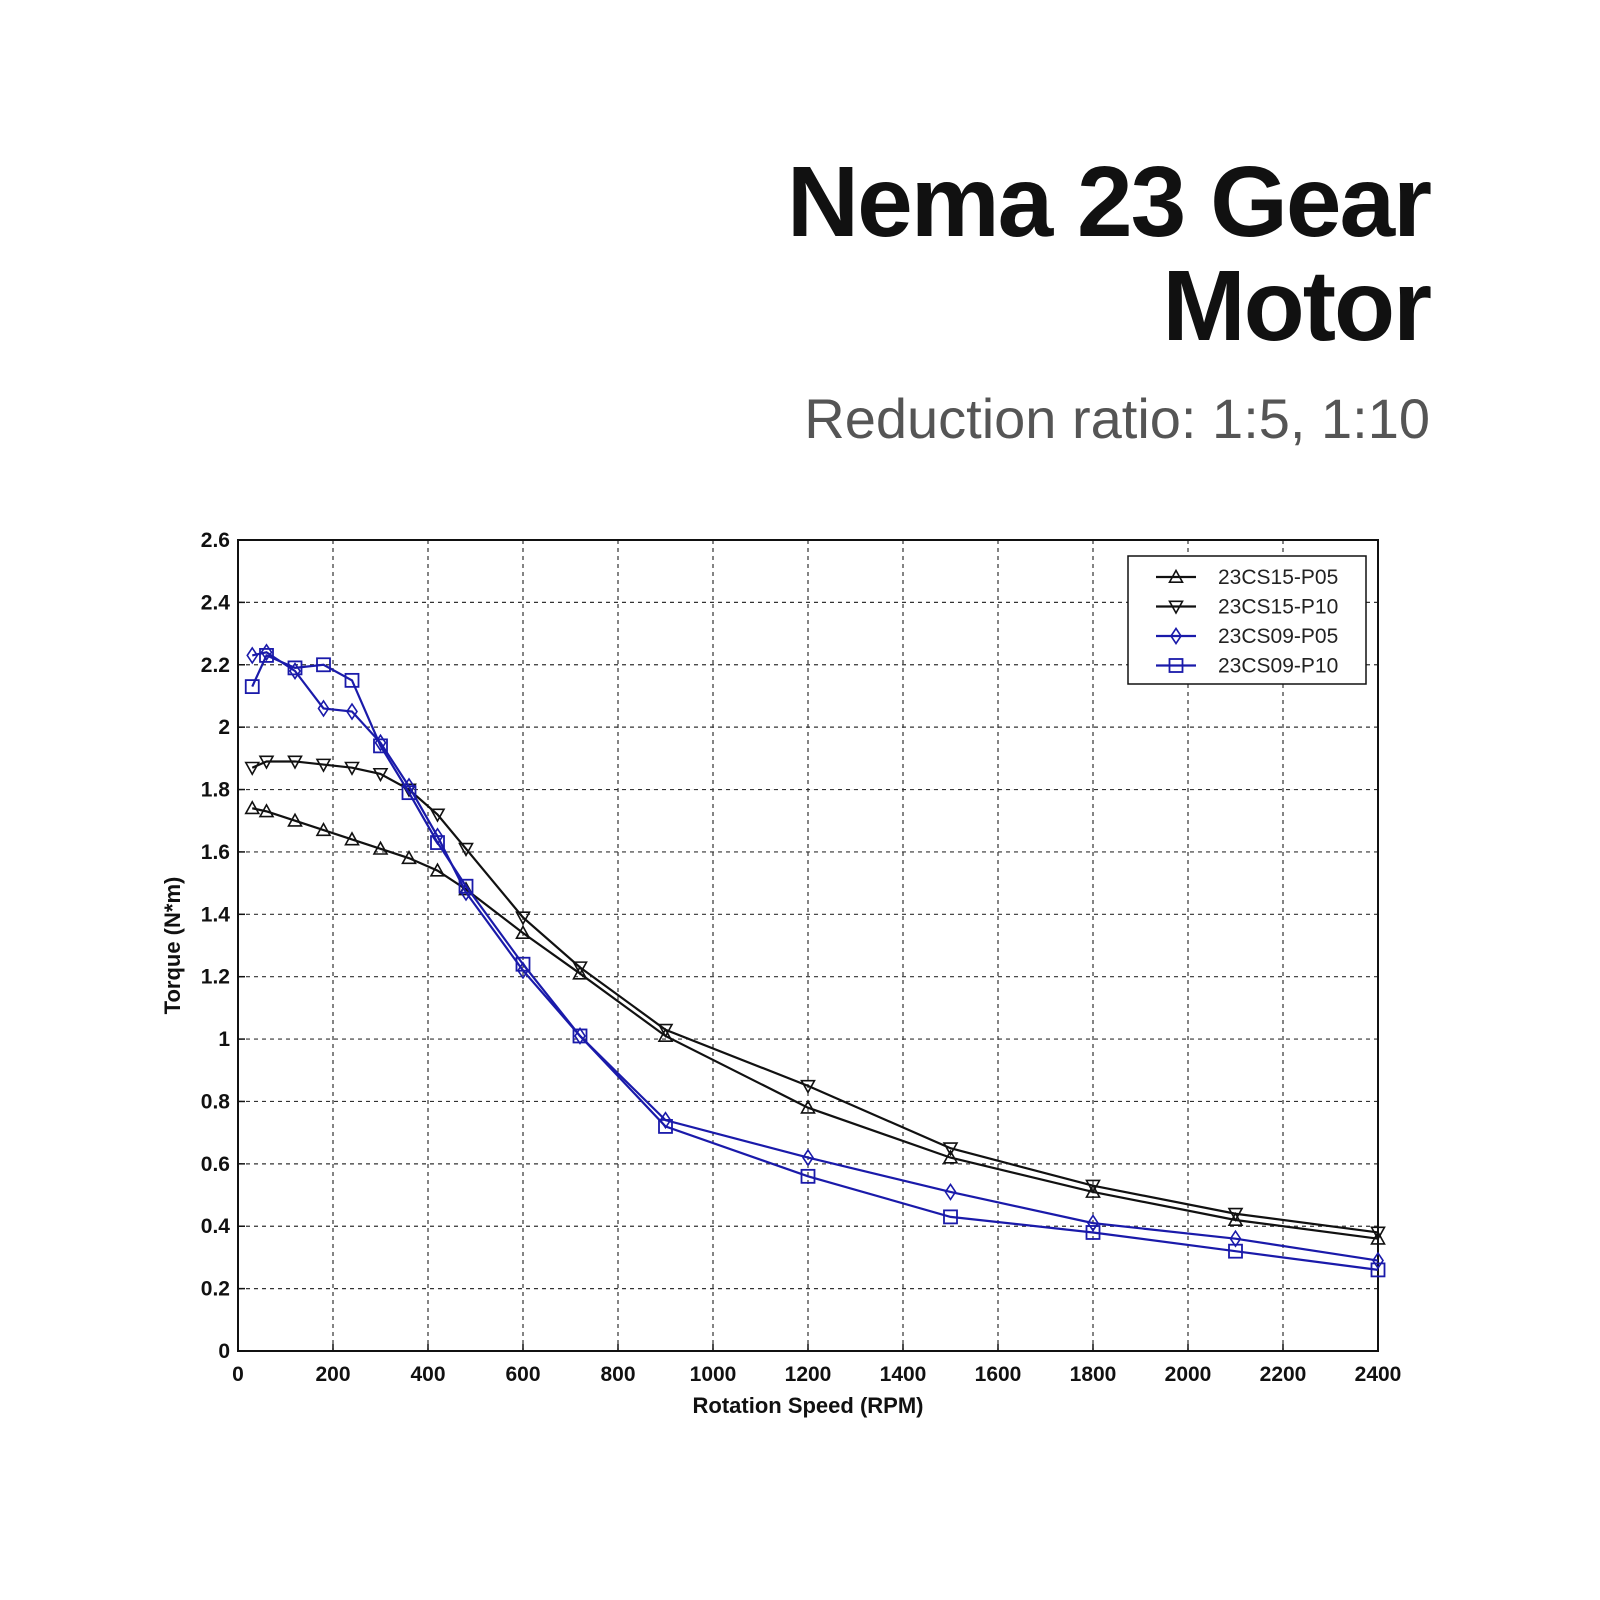 The width and height of the screenshot is (1600, 1600). Describe the element at coordinates (216, 602) in the screenshot. I see `y-tick-label: 2.4` at that location.